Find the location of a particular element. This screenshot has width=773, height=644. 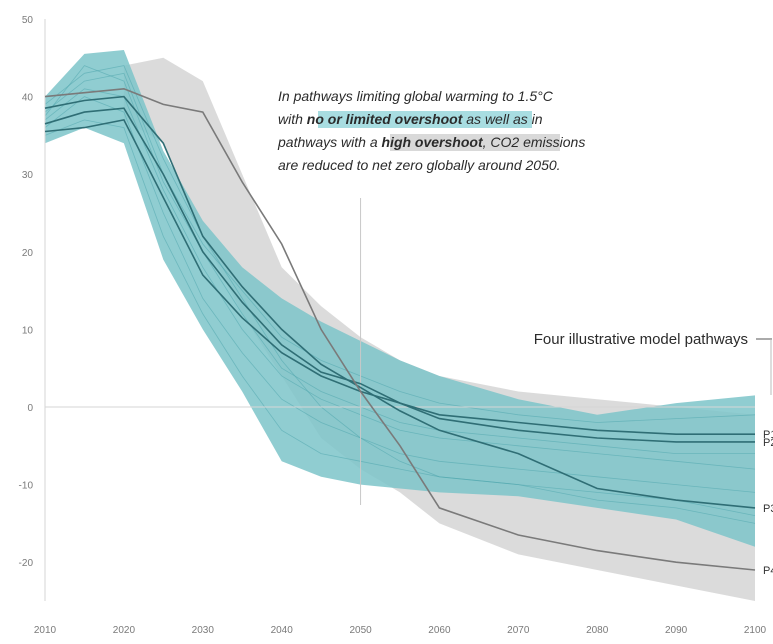

x-tick-label: 2090 is located at coordinates (676, 630).